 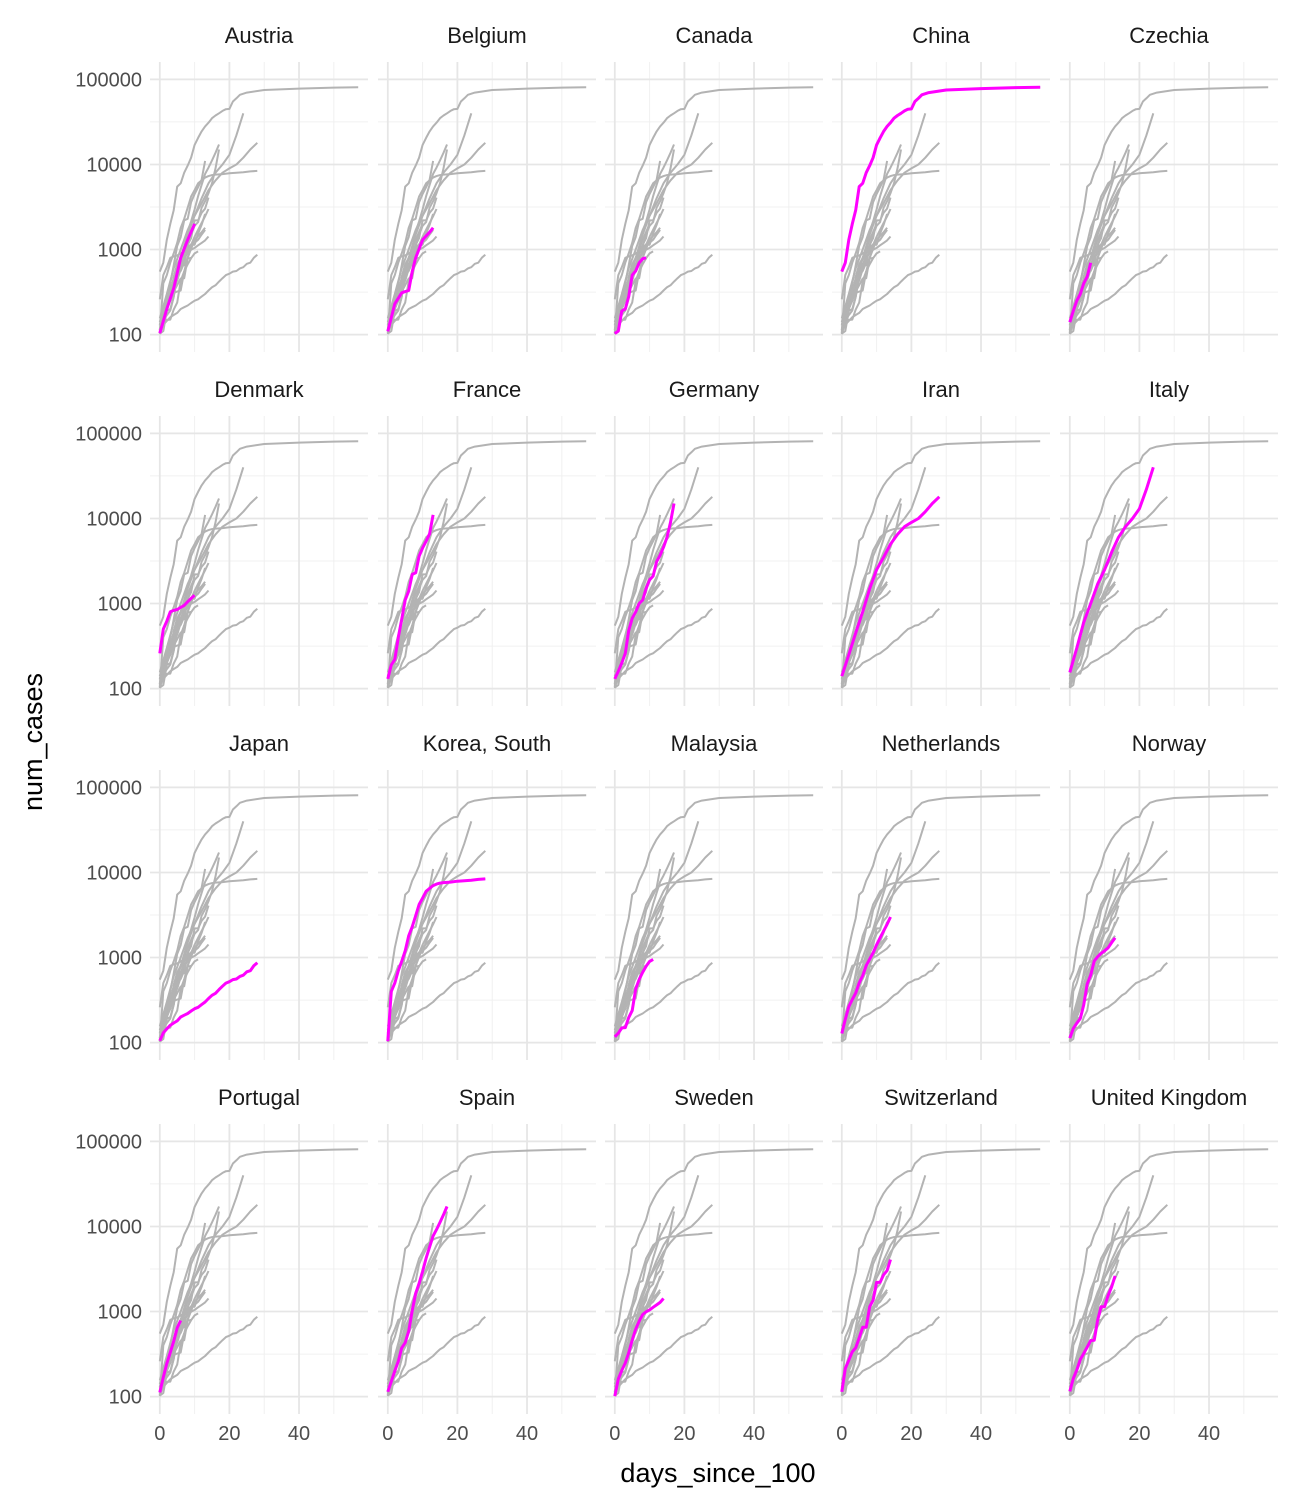 I want to click on panel-spain: Spain 0 20 40, so click(x=487, y=1265).